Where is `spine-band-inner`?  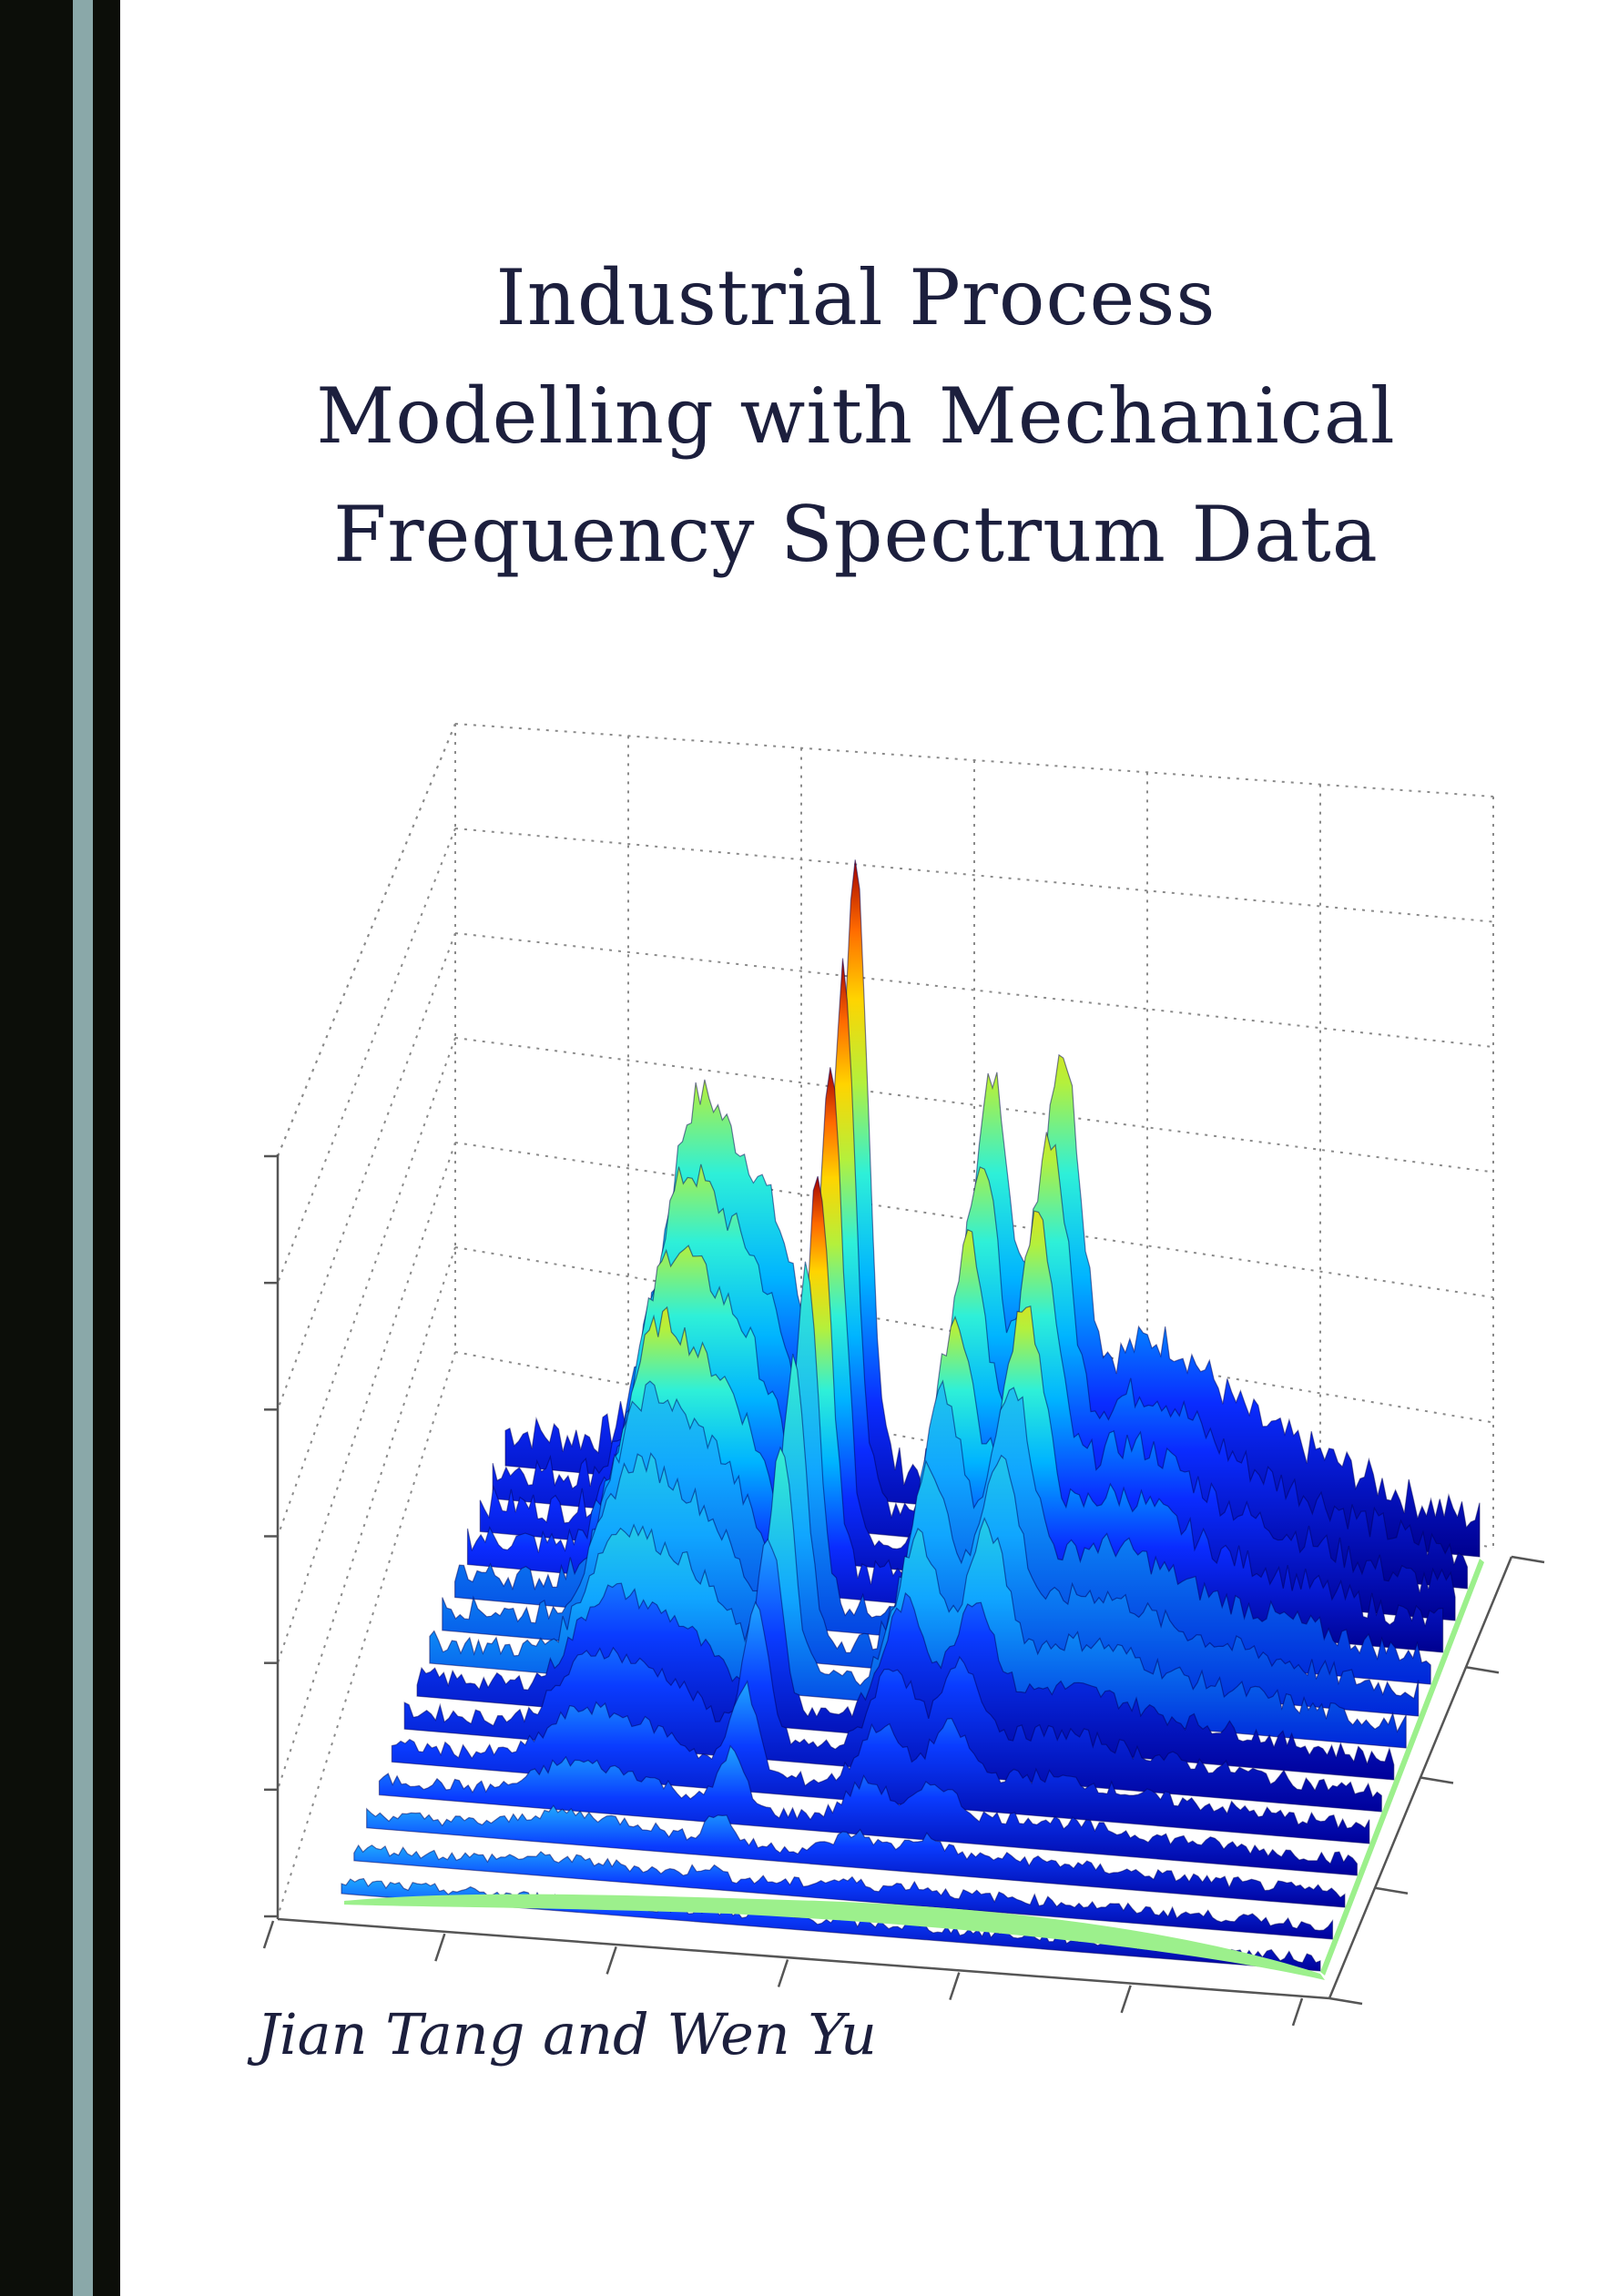
spine-band-inner is located at coordinates (106, 1148).